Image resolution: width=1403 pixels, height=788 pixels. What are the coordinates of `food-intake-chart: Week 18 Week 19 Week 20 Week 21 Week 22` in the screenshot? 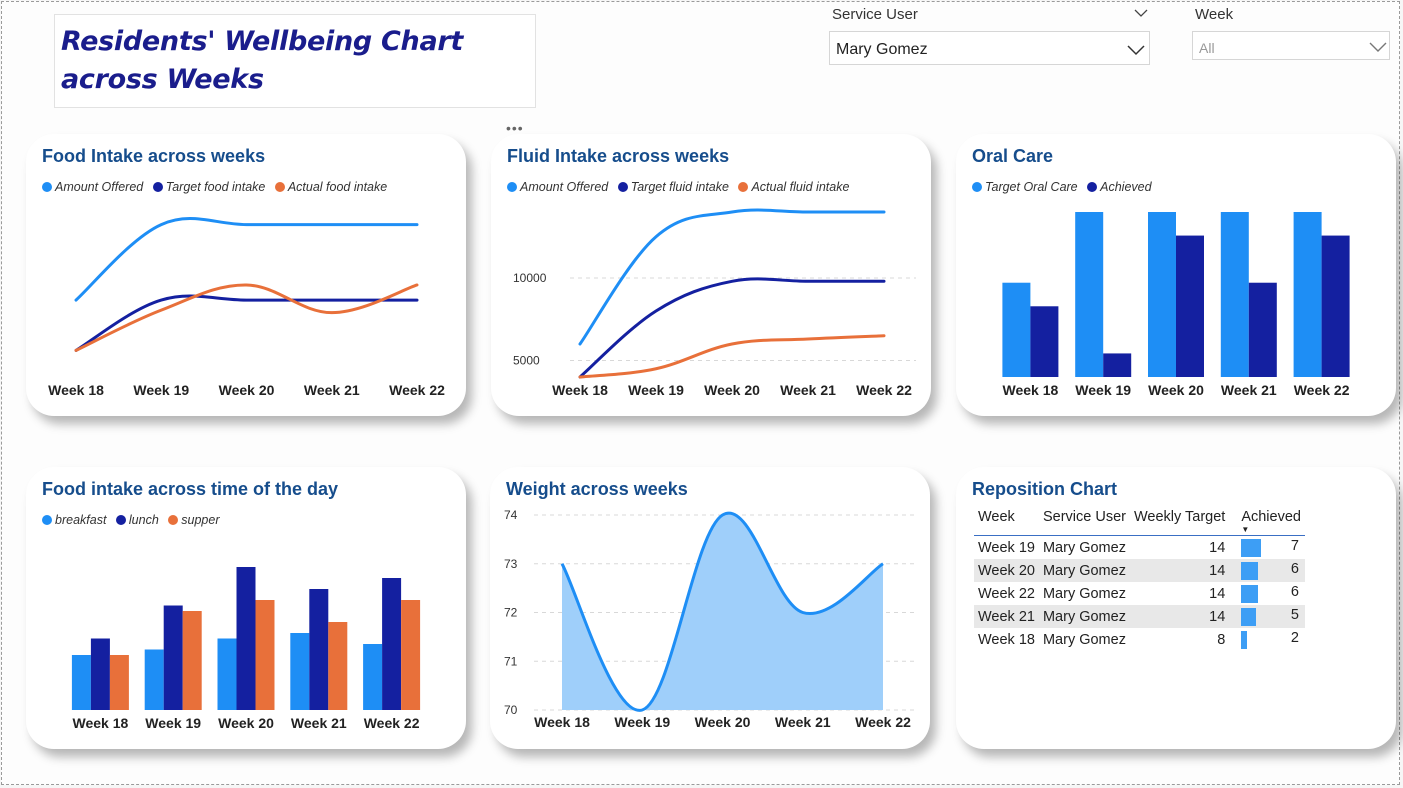 It's located at (246, 275).